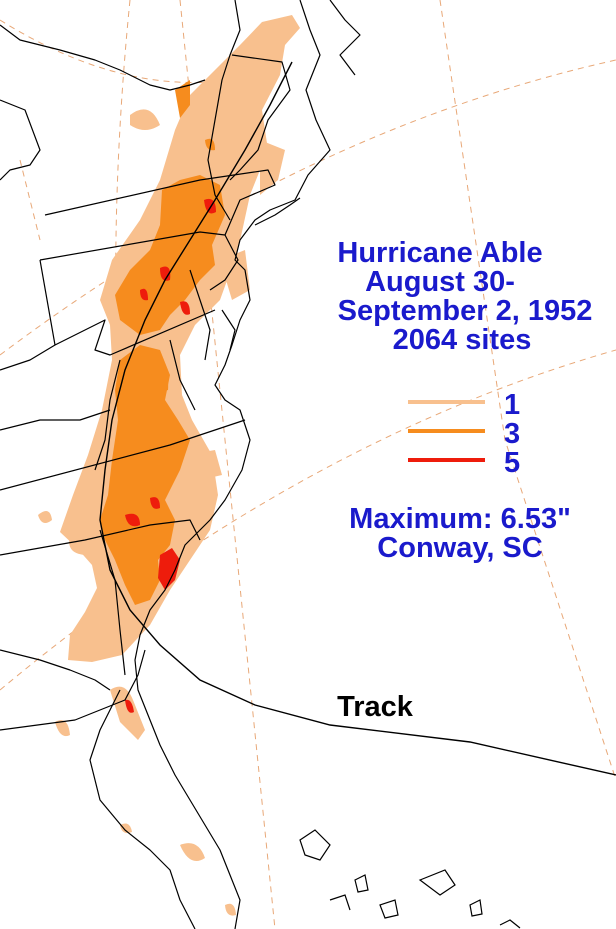 The width and height of the screenshot is (616, 929). I want to click on bahamas-islands, so click(410, 879).